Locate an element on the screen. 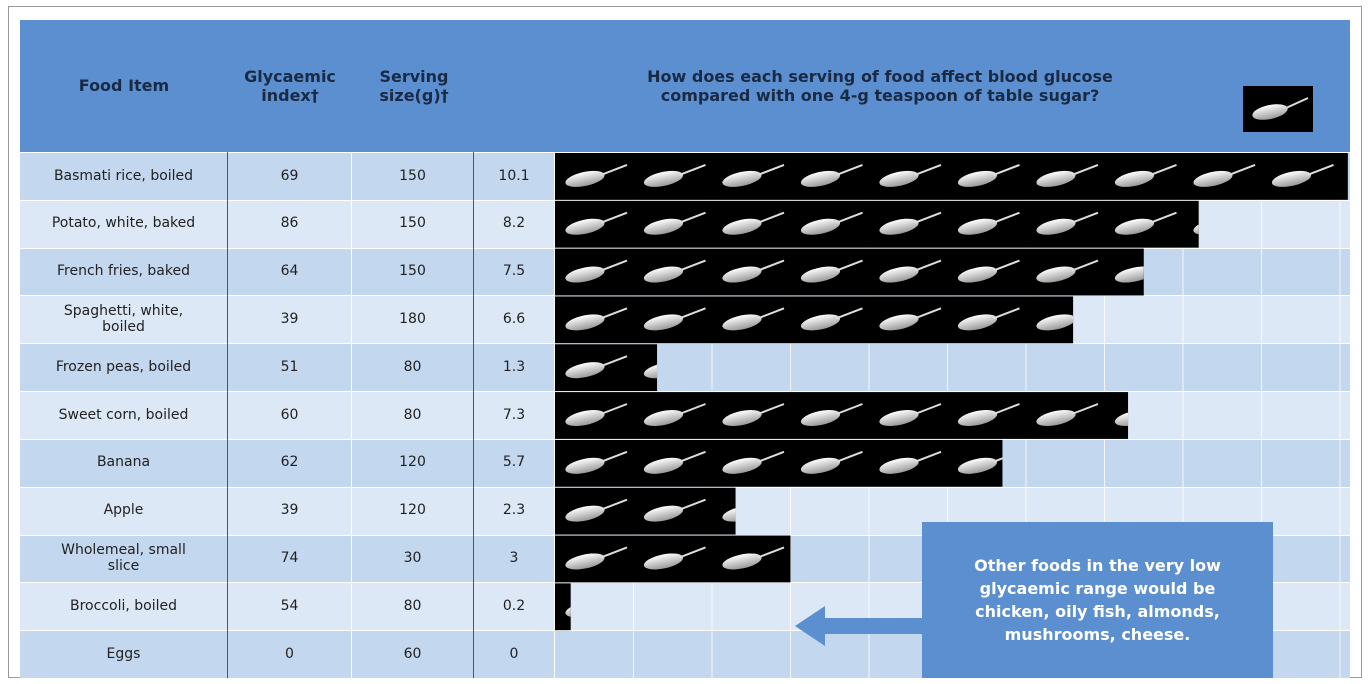 The width and height of the screenshot is (1370, 684). glycaemic-index: 0 is located at coordinates (290, 654).